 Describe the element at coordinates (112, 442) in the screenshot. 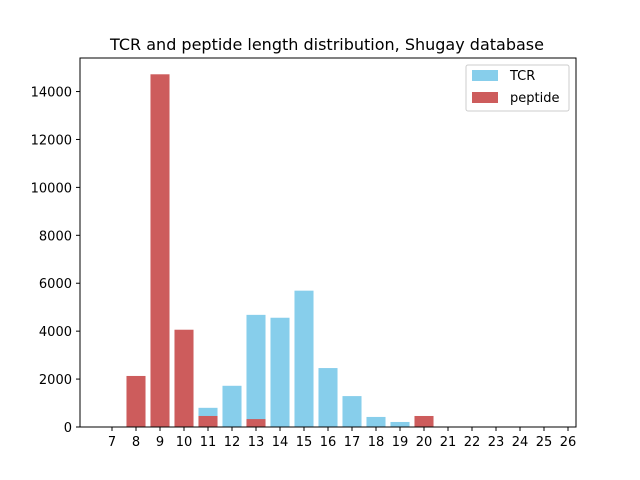

I see `x-tick-label-7: 7` at that location.